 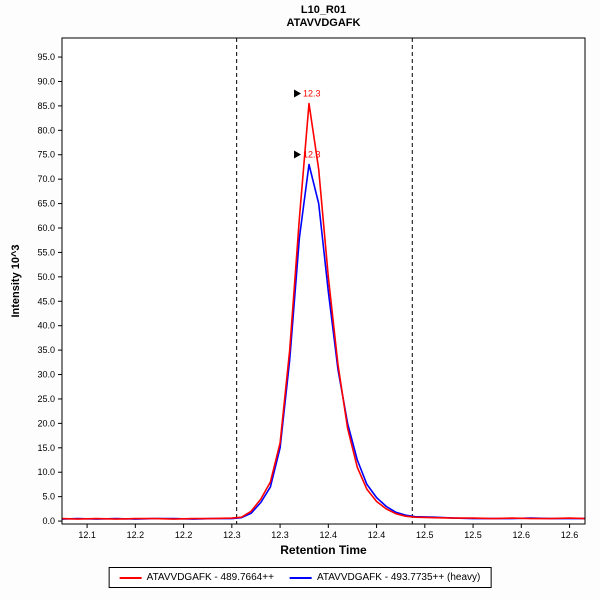 What do you see at coordinates (48, 497) in the screenshot?
I see `y-tick-label: 5.0` at bounding box center [48, 497].